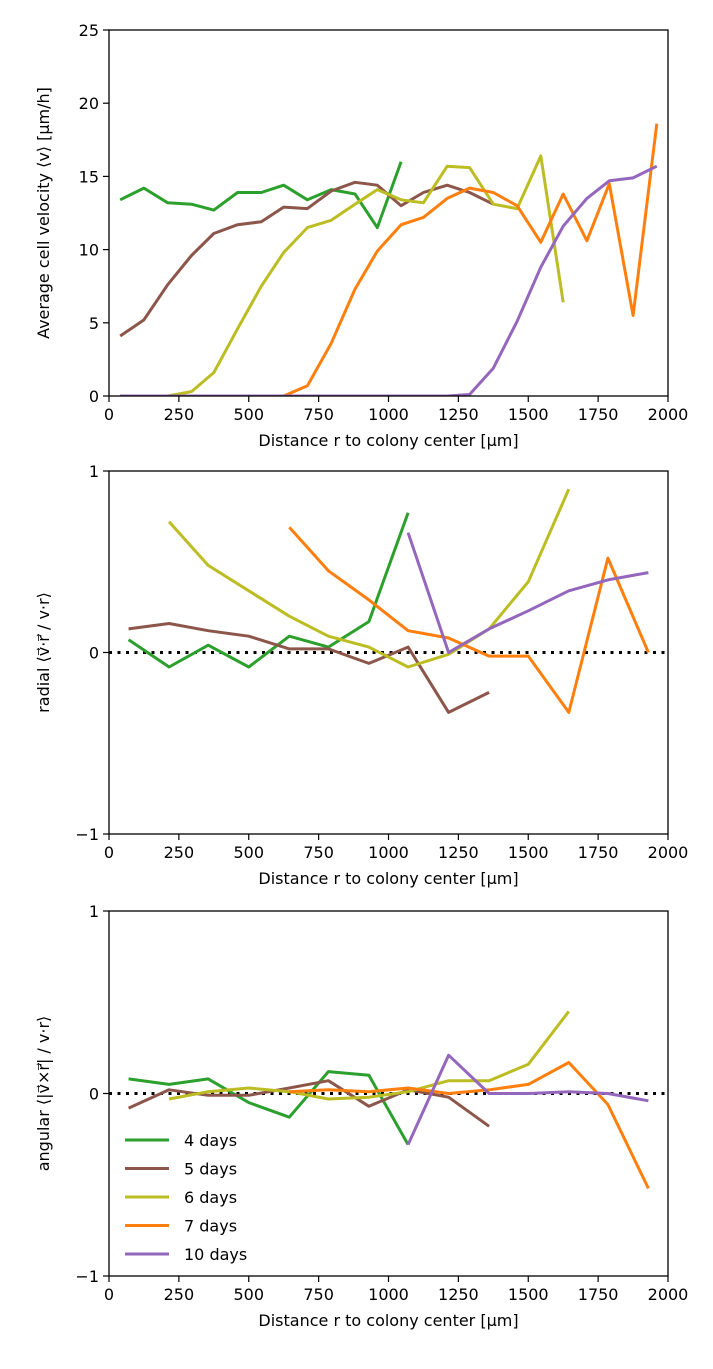 Image resolution: width=713 pixels, height=1369 pixels. I want to click on legend: 4 days 5 days 6 days 7 days 10 days, so click(186, 1197).